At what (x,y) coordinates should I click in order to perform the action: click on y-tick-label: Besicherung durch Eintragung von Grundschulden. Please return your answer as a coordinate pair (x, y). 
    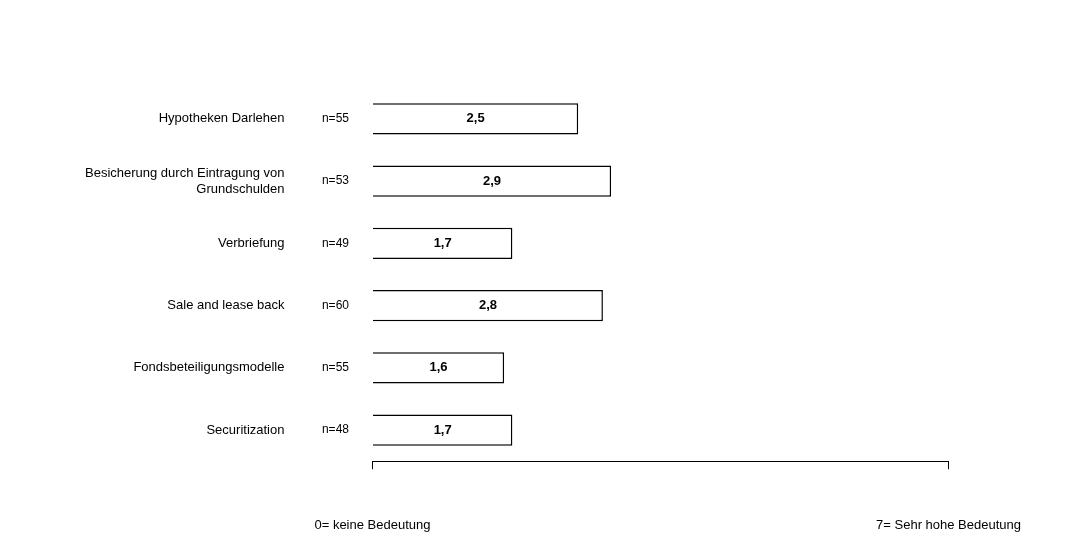
    Looking at the image, I should click on (184, 180).